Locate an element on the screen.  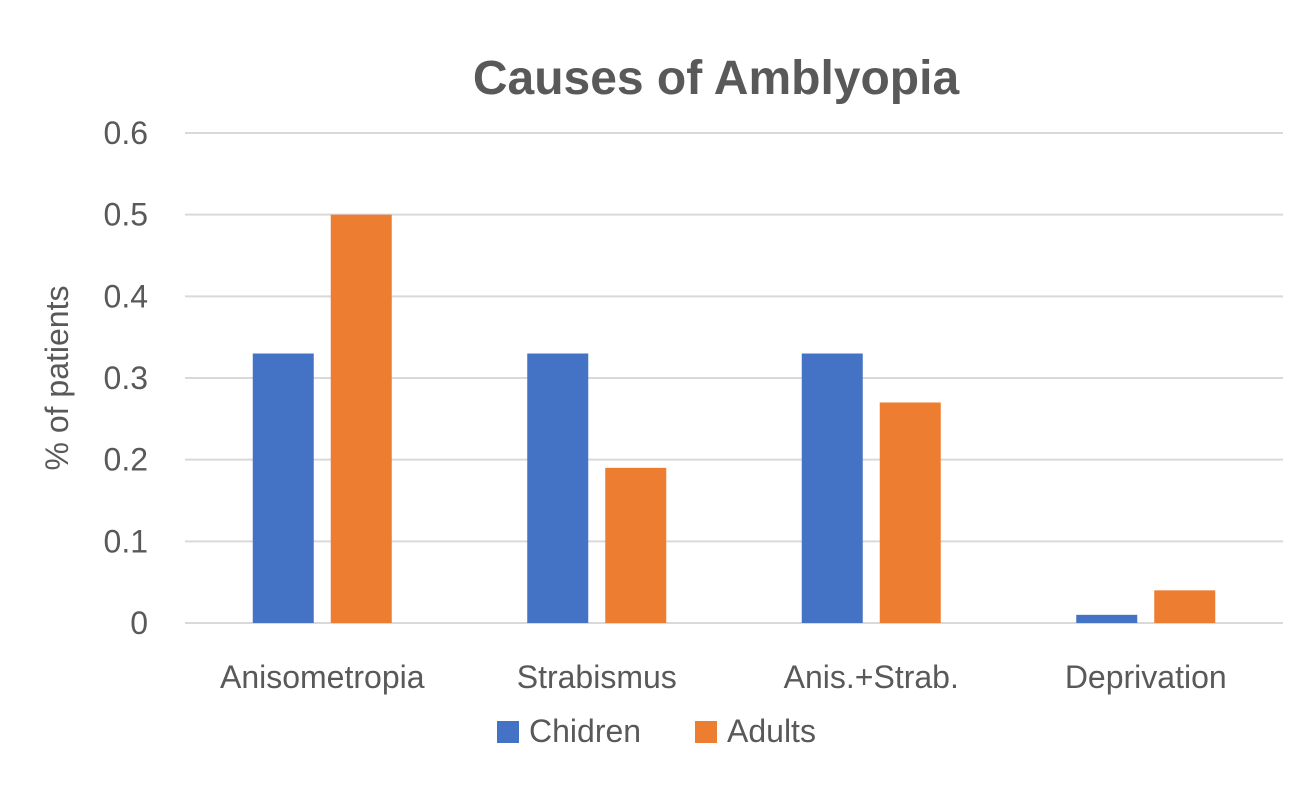
legend-label-chidren: Chidren is located at coordinates (585, 731).